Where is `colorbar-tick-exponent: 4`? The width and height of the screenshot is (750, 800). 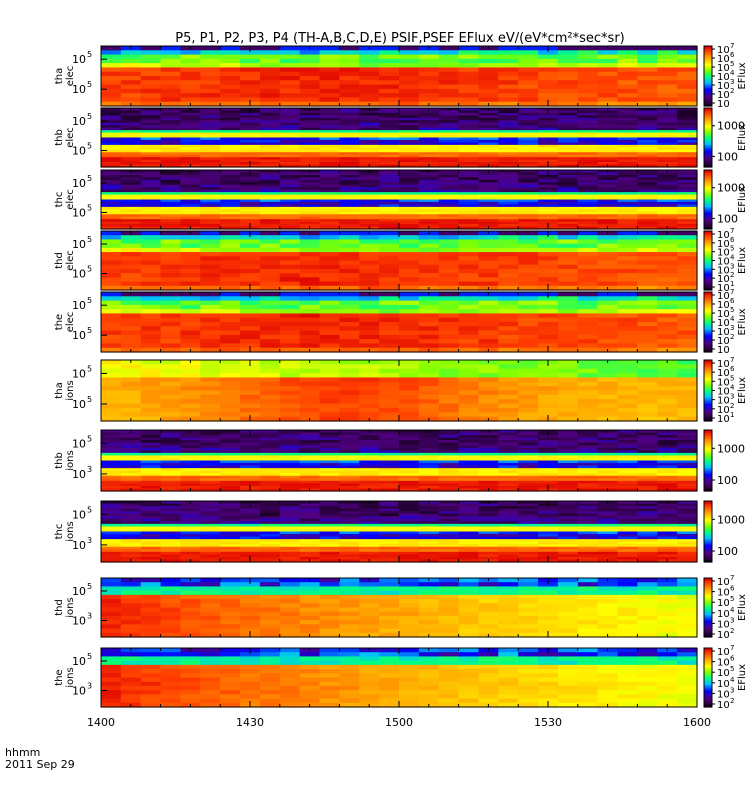 colorbar-tick-exponent: 4 is located at coordinates (732, 258).